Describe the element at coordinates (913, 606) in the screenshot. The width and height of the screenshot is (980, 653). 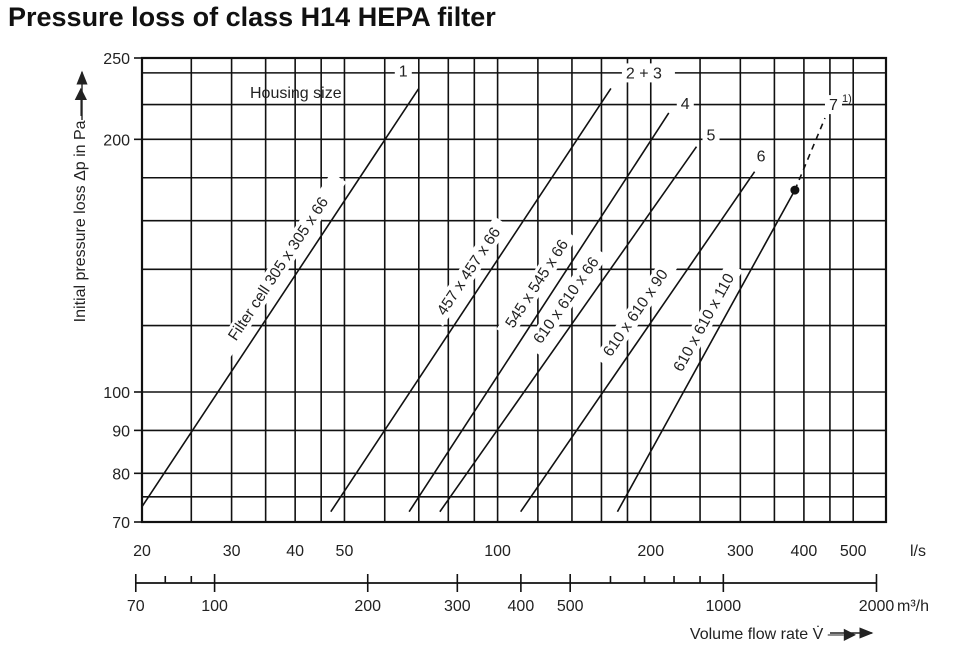
I see `x2-unit-label: m³/h` at that location.